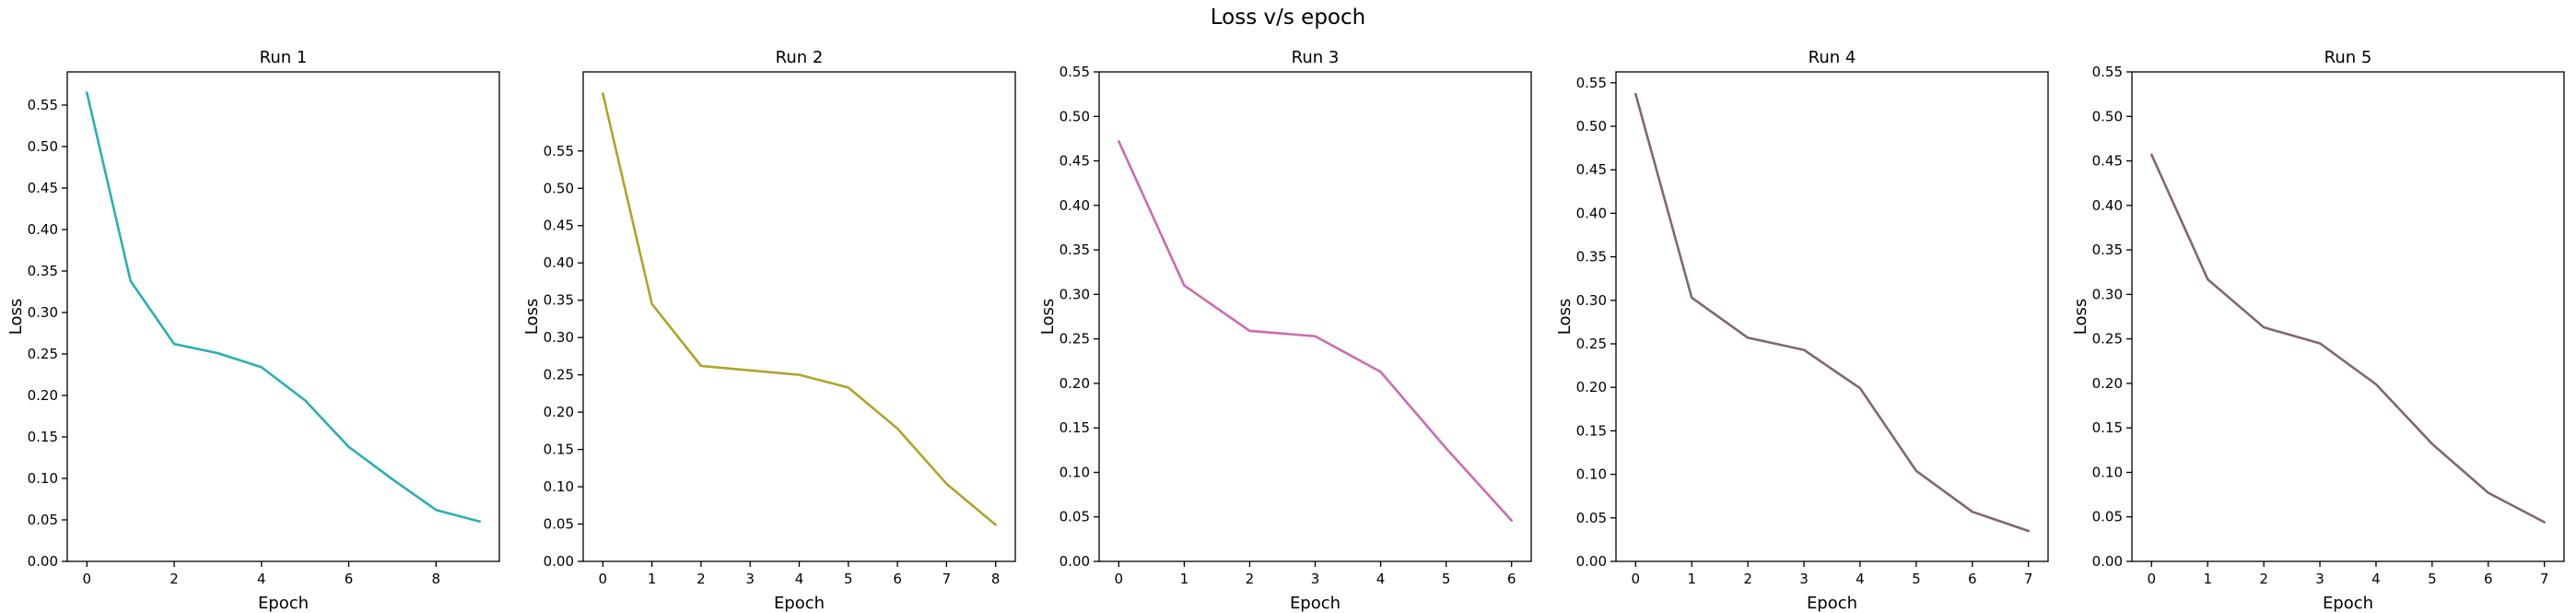 Image resolution: width=2576 pixels, height=613 pixels. Describe the element at coordinates (1832, 57) in the screenshot. I see `chart-title: Run 4` at that location.